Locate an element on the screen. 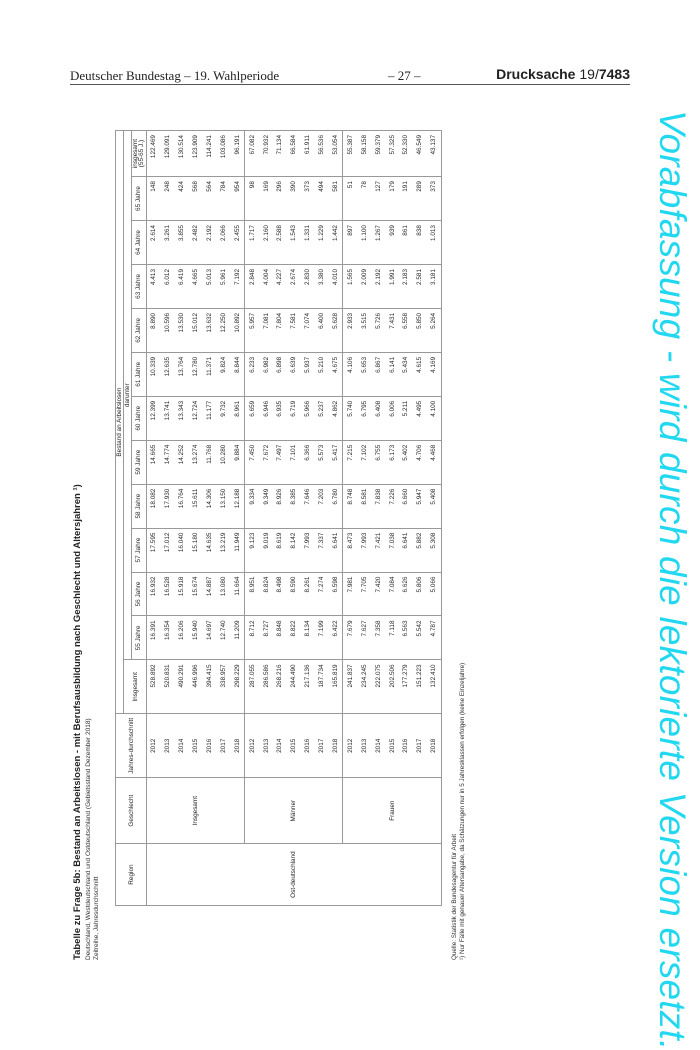  value-cell: 17.012 is located at coordinates (167, 550).